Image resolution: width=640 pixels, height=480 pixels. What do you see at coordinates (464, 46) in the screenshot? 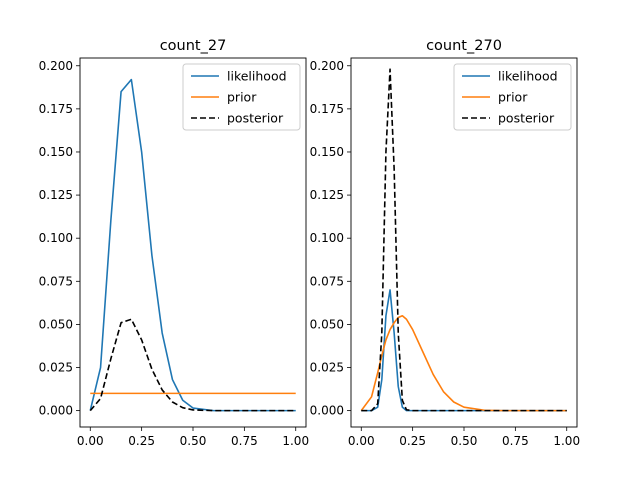
I see `chart-title: count_270` at bounding box center [464, 46].